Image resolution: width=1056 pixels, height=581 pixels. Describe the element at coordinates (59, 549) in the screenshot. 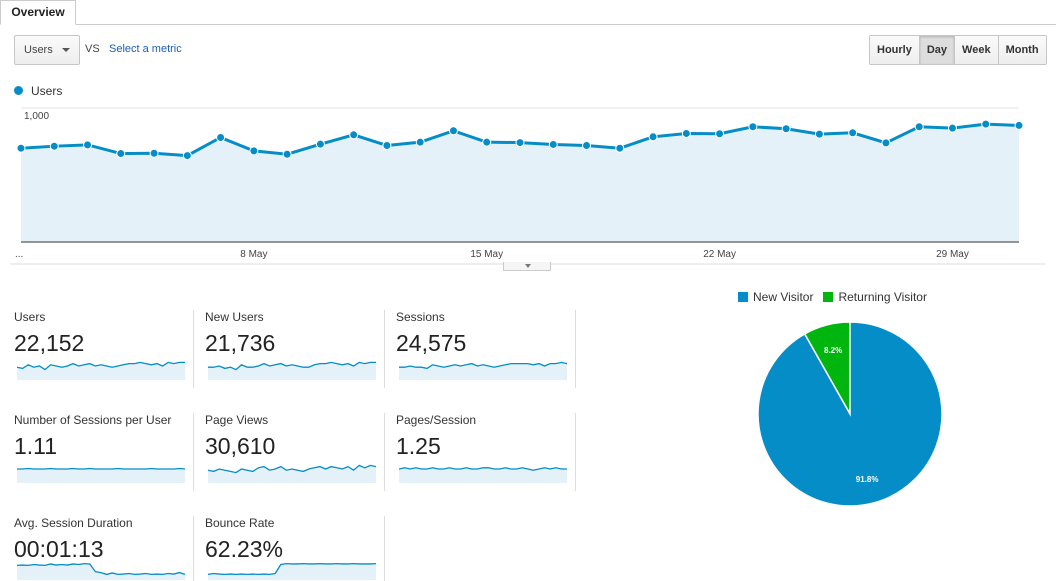

I see `metric-value: 00:01:13` at that location.